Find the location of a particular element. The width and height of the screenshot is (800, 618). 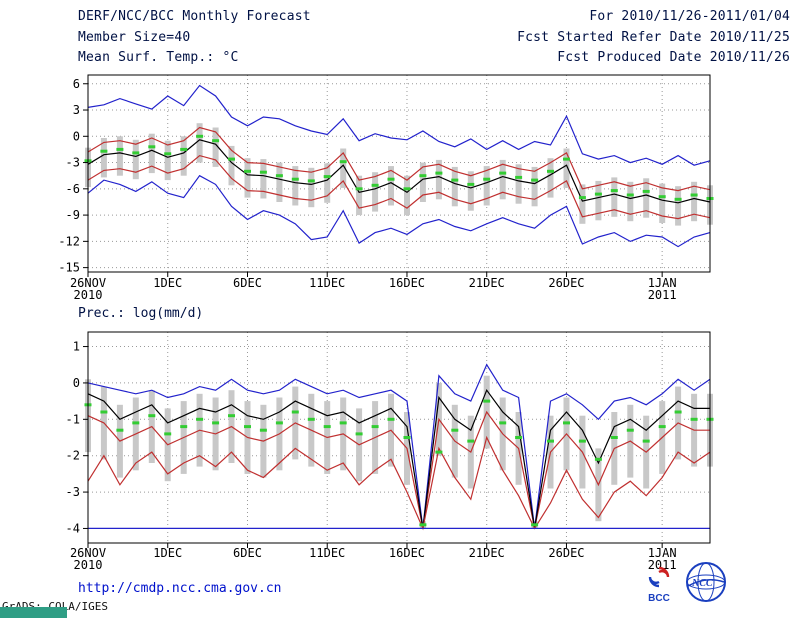

source-url-text: http://cmdp.ncc.cma.gov.cn is located at coordinates (180, 588).